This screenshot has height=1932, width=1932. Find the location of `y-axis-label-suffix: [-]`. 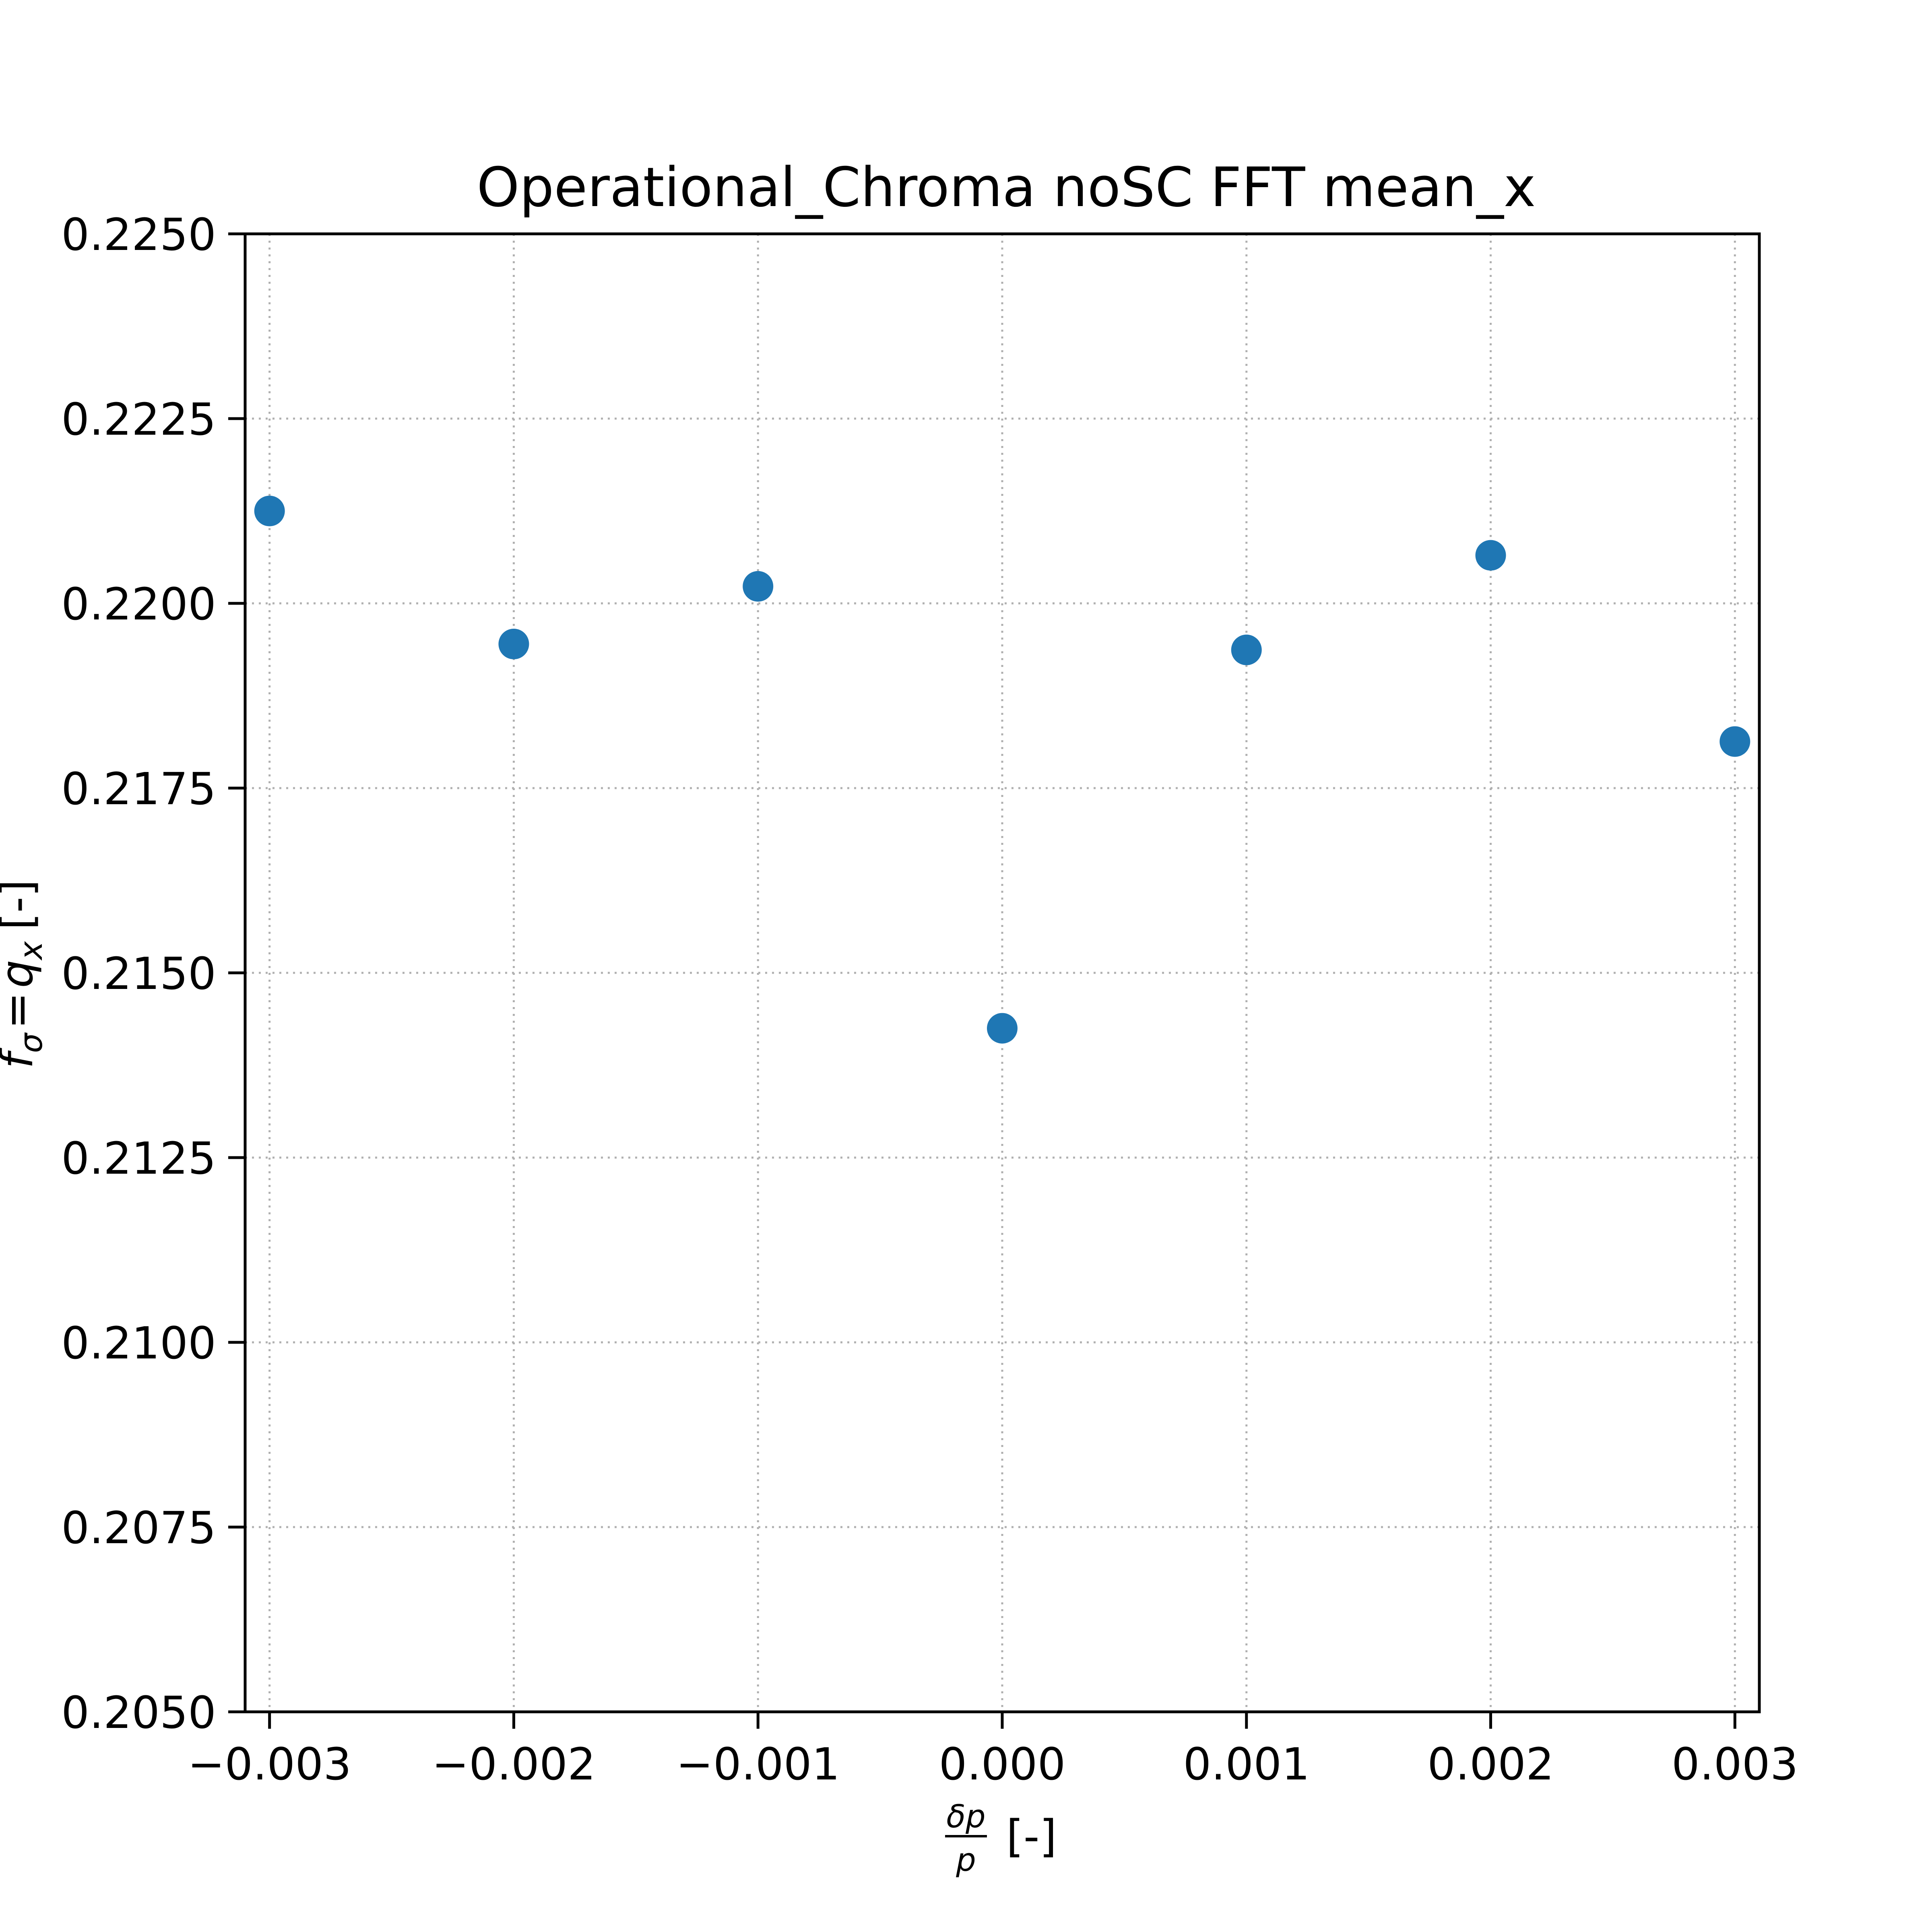

y-axis-label-suffix: [-] is located at coordinates (21, 904).